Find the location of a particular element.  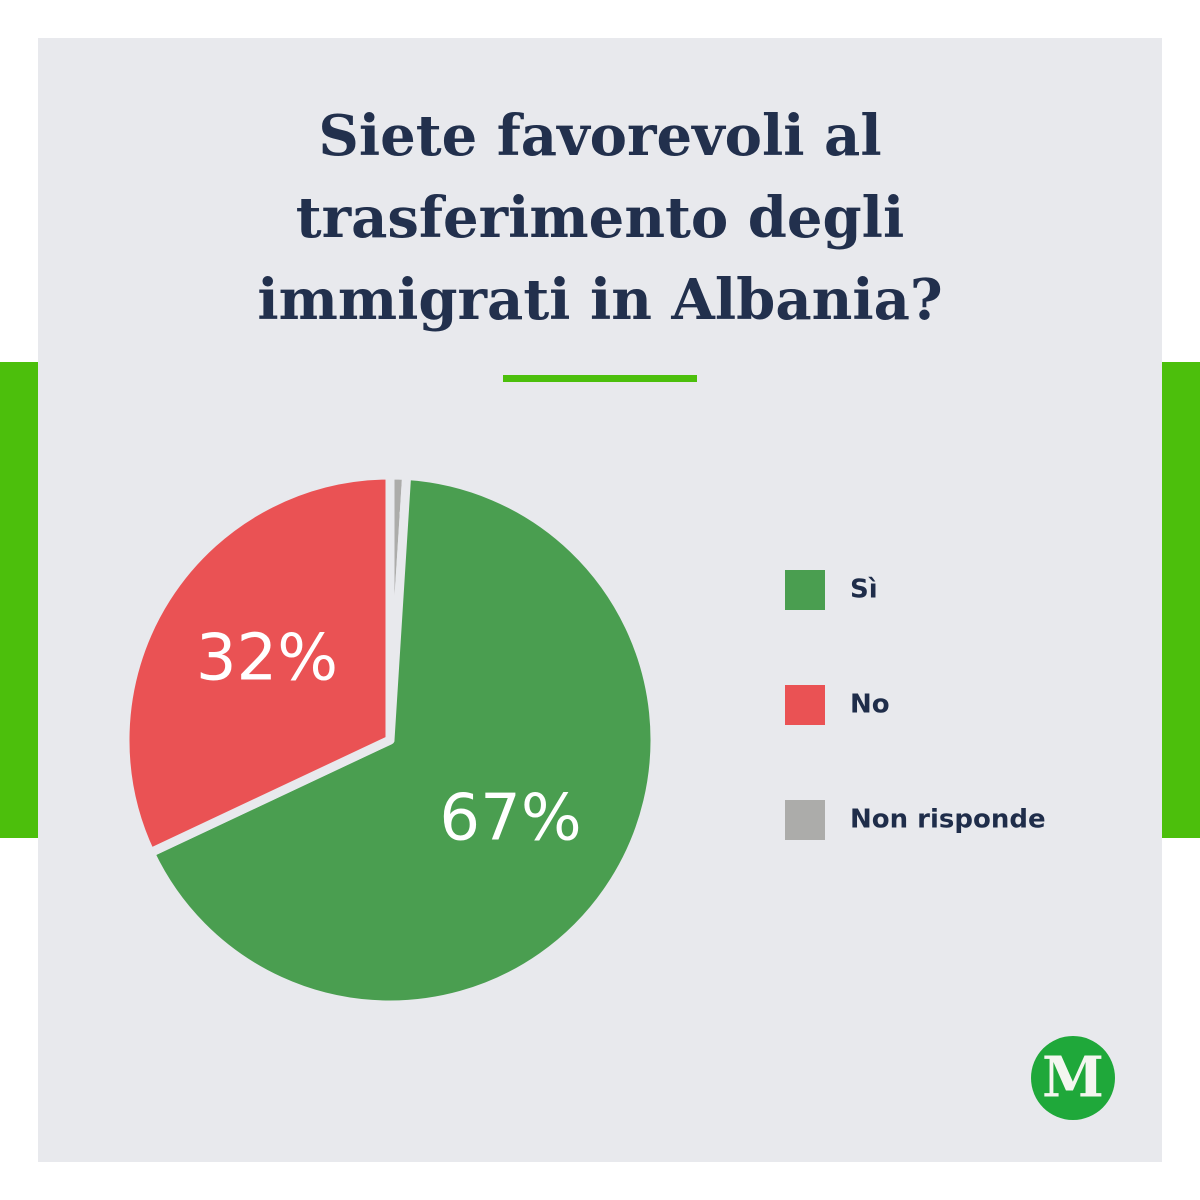

chart-title: Siete favorevoli al is located at coordinates (599, 136).